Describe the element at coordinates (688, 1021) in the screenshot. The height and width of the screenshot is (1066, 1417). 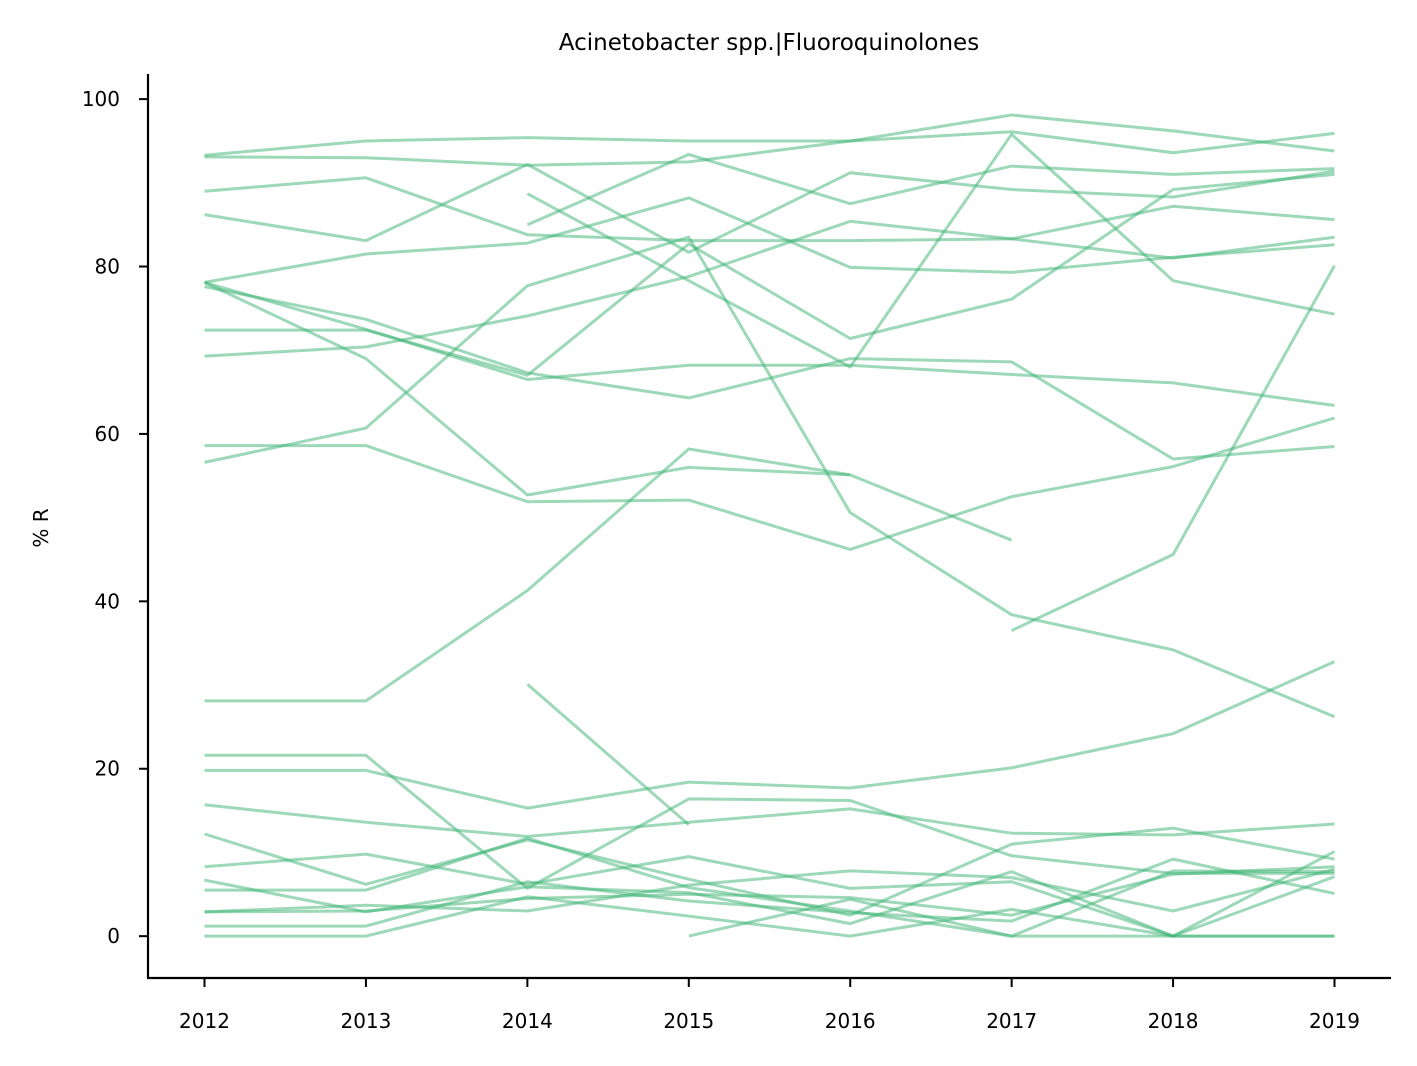
I see `x-tick-label: 2015` at that location.